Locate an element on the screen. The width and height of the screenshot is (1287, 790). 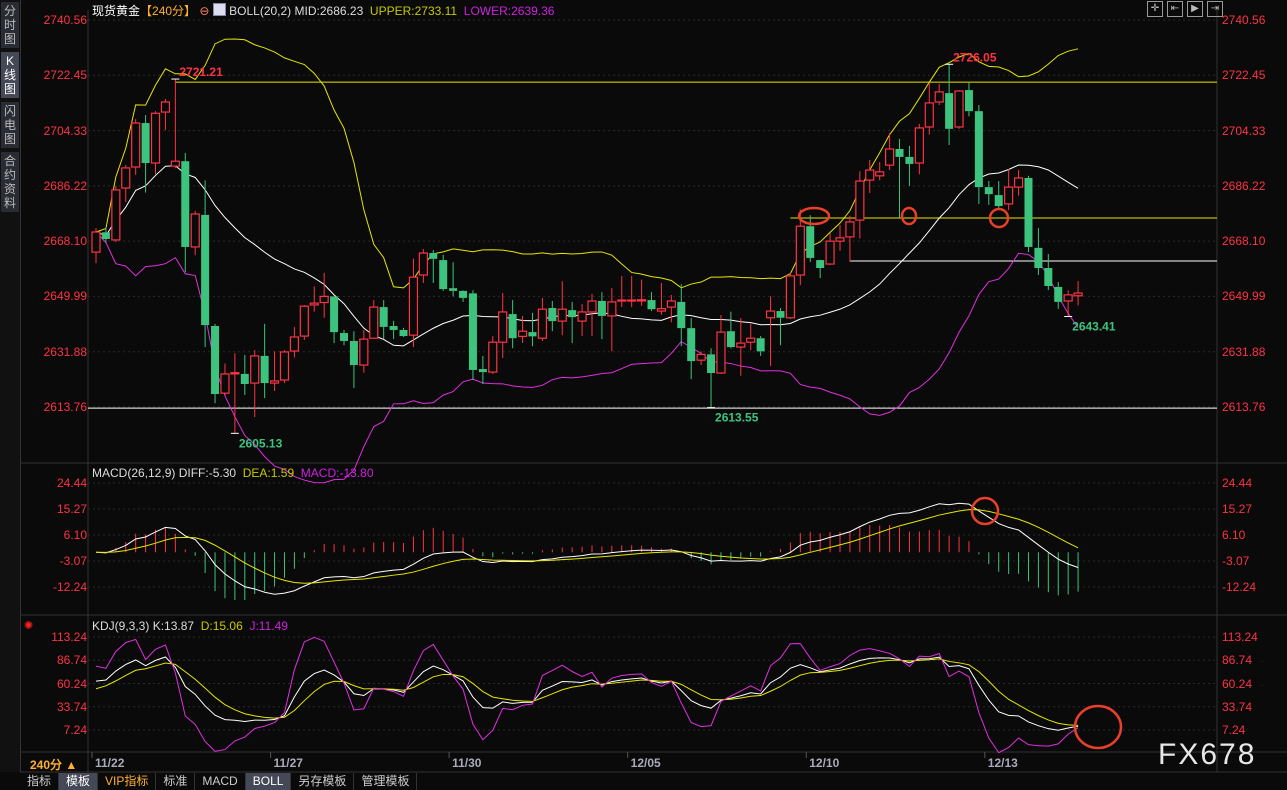
kdj-tick-right: 113.24 is located at coordinates (1240, 637).